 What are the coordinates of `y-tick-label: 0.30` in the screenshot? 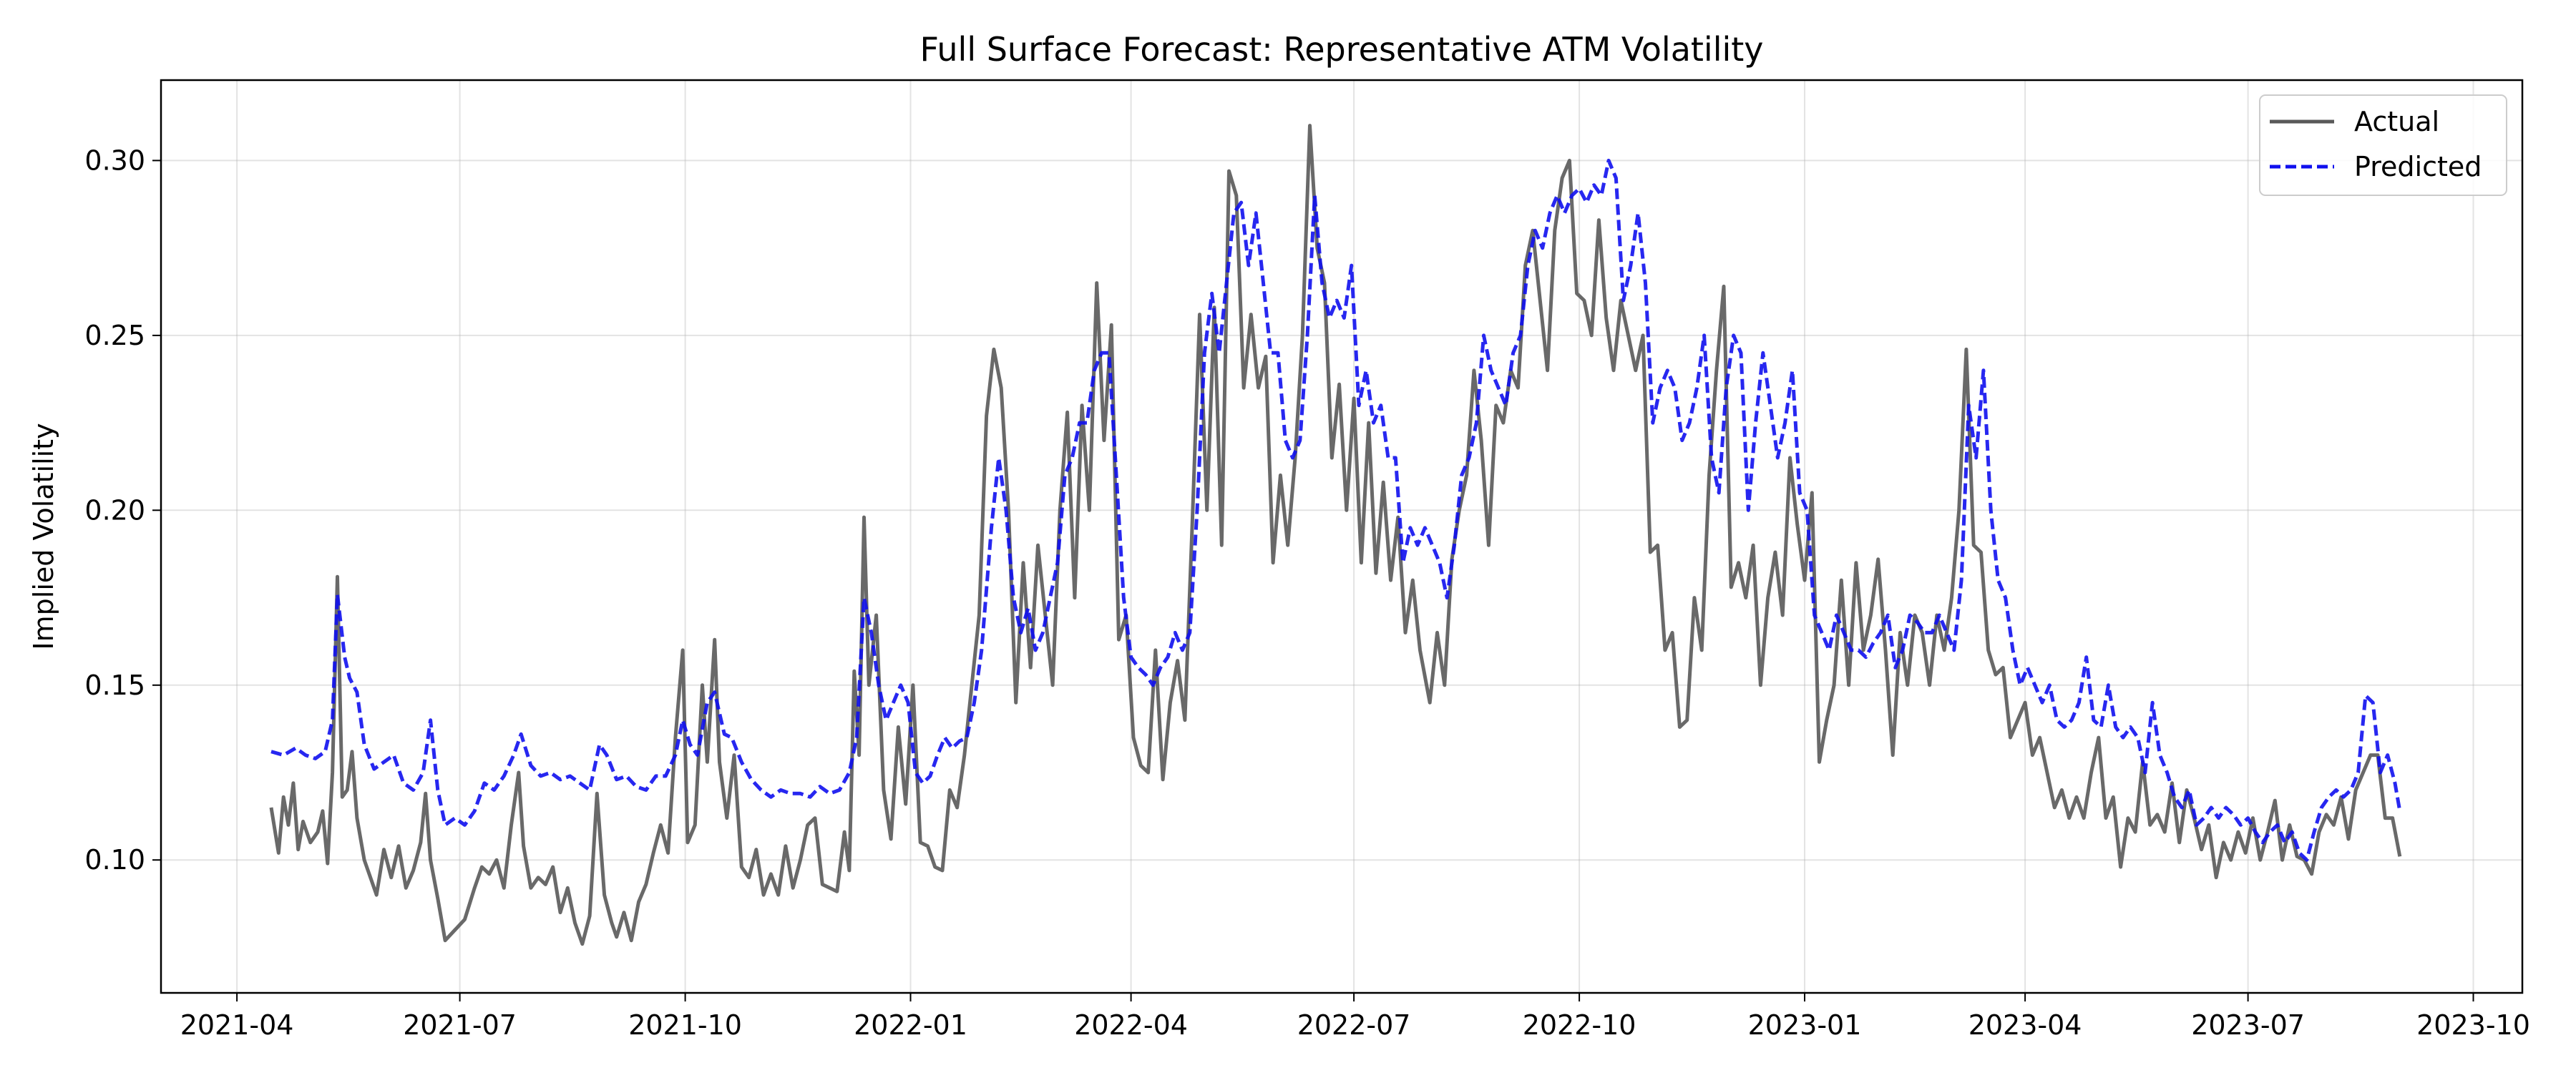 It's located at (114, 160).